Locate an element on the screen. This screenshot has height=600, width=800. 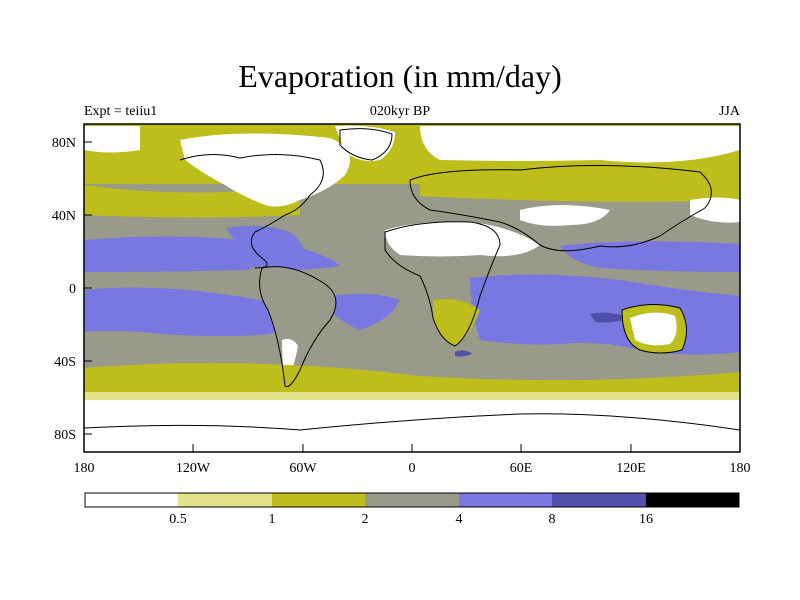
antarctica-low is located at coordinates (412, 426).